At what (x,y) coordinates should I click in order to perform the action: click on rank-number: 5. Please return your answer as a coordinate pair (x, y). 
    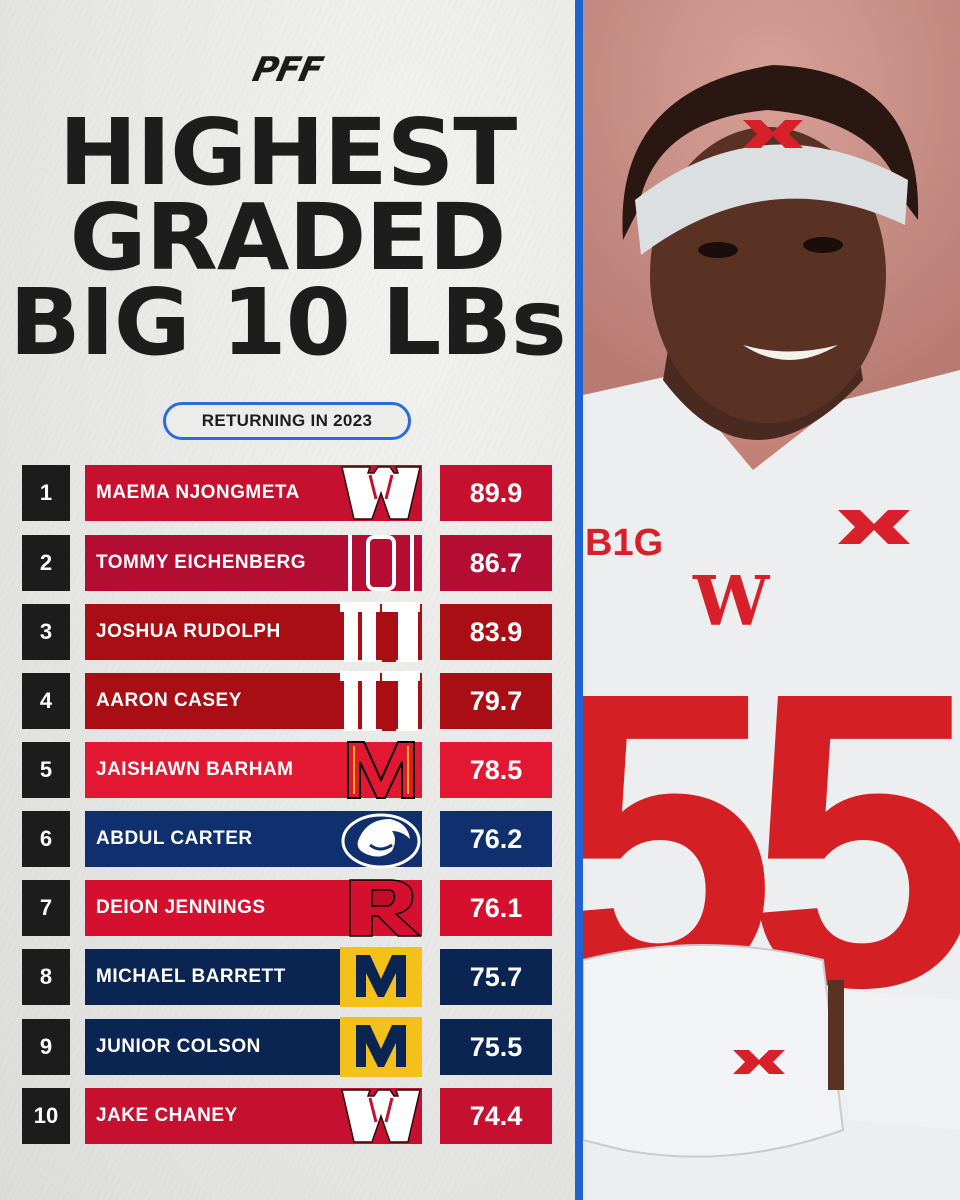
    Looking at the image, I should click on (46, 770).